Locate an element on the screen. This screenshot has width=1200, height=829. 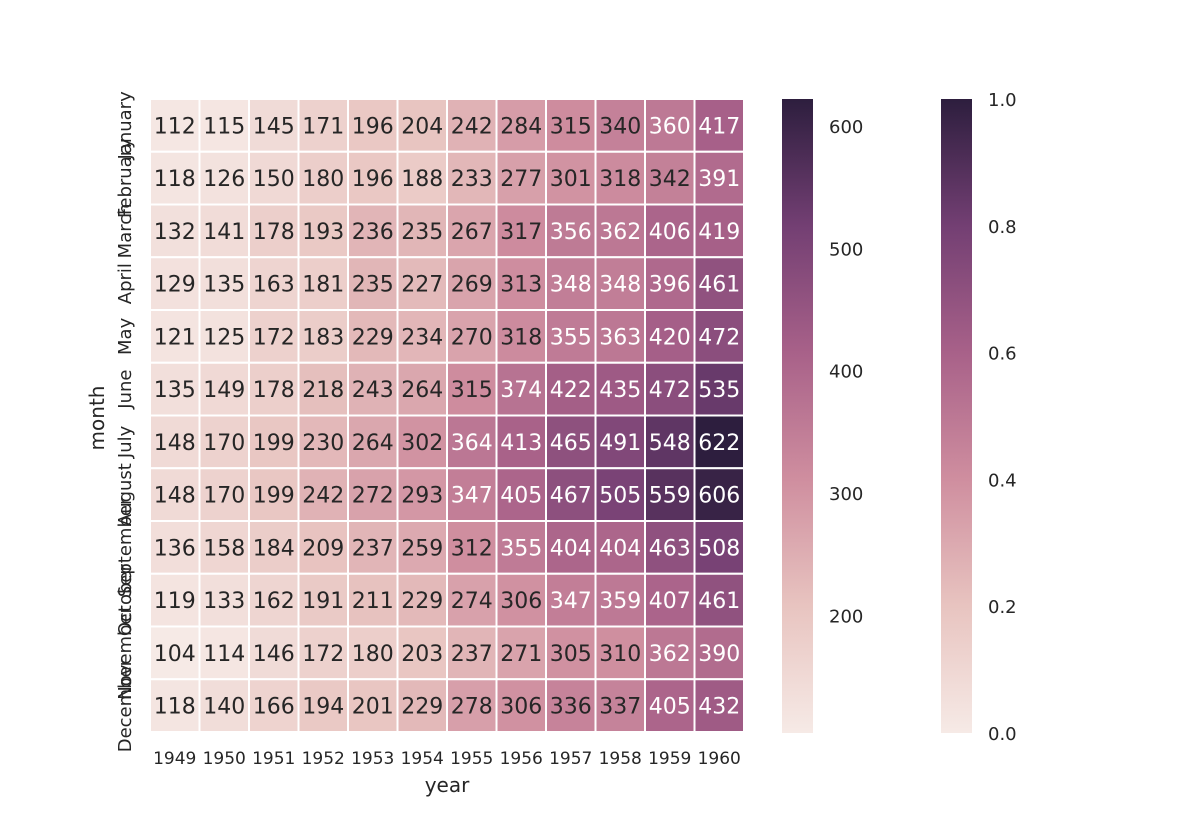
y-tick-label: February is located at coordinates (125, 178).